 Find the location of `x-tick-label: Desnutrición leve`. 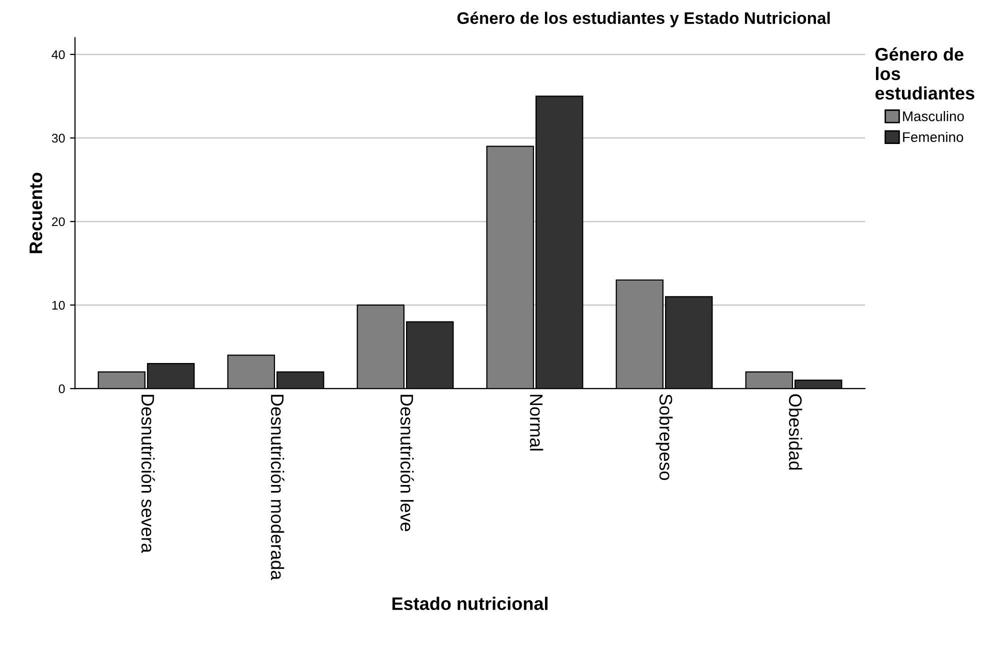

x-tick-label: Desnutrición leve is located at coordinates (407, 463).